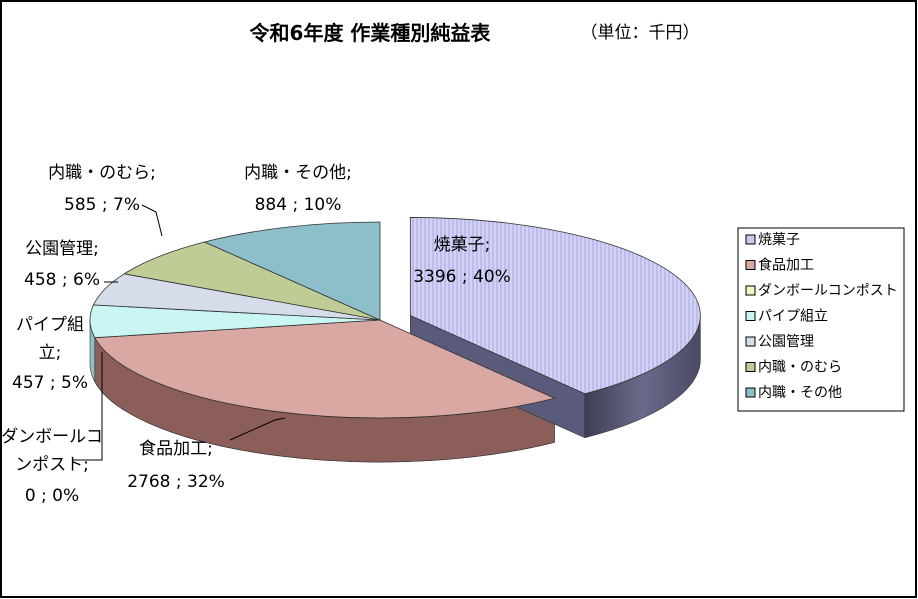 This screenshot has width=918, height=599. I want to click on leader-nomura, so click(152, 220).